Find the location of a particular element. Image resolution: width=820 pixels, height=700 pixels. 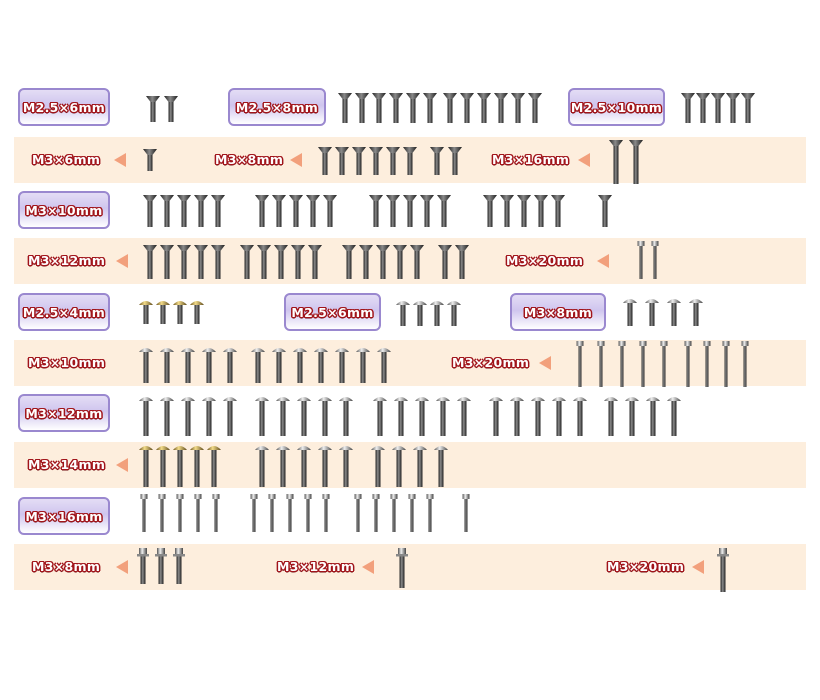

size-label: M3×16mm is located at coordinates (64, 516).